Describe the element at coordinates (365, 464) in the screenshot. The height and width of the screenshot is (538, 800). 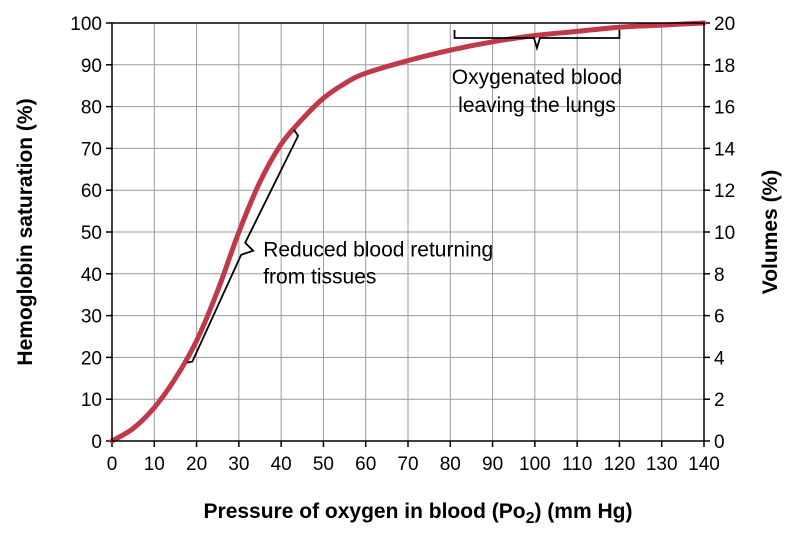
I see `x-tick-label-60: 60` at that location.